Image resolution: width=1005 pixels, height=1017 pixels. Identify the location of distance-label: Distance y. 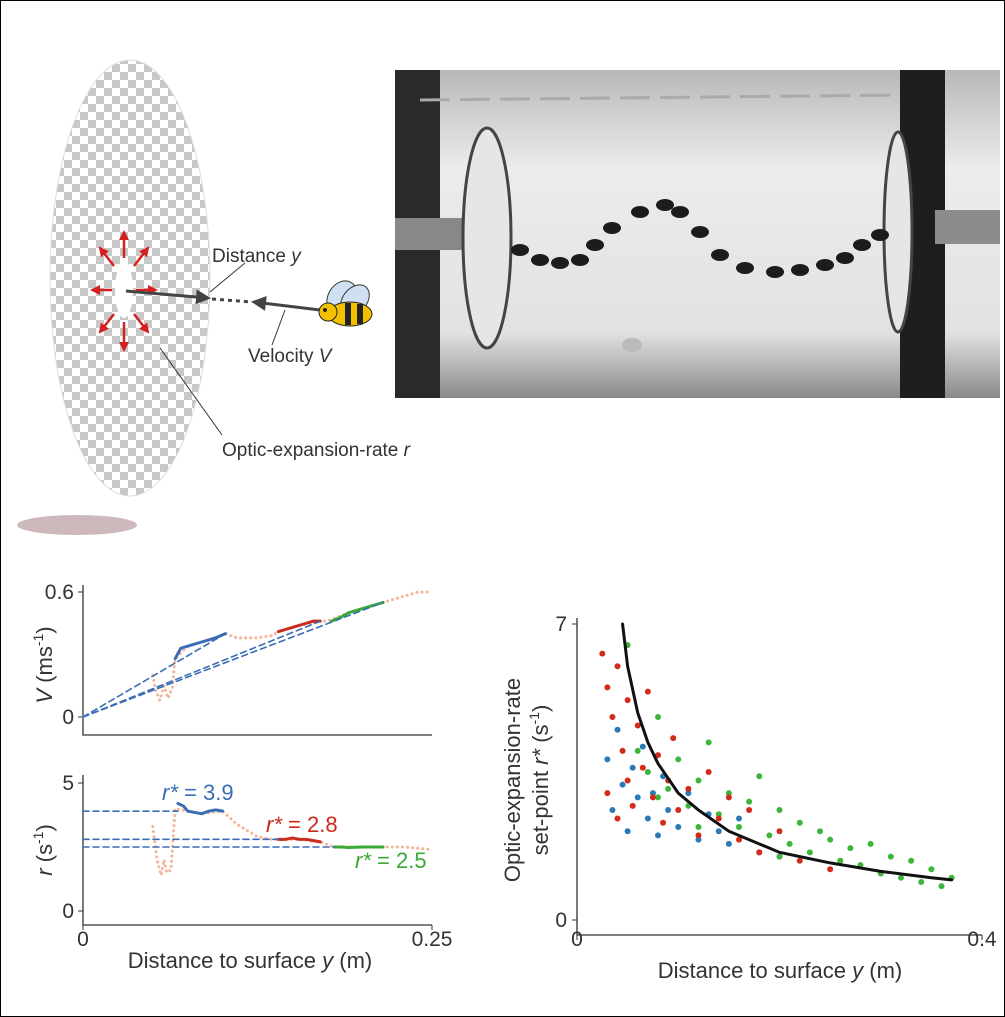
(257, 256).